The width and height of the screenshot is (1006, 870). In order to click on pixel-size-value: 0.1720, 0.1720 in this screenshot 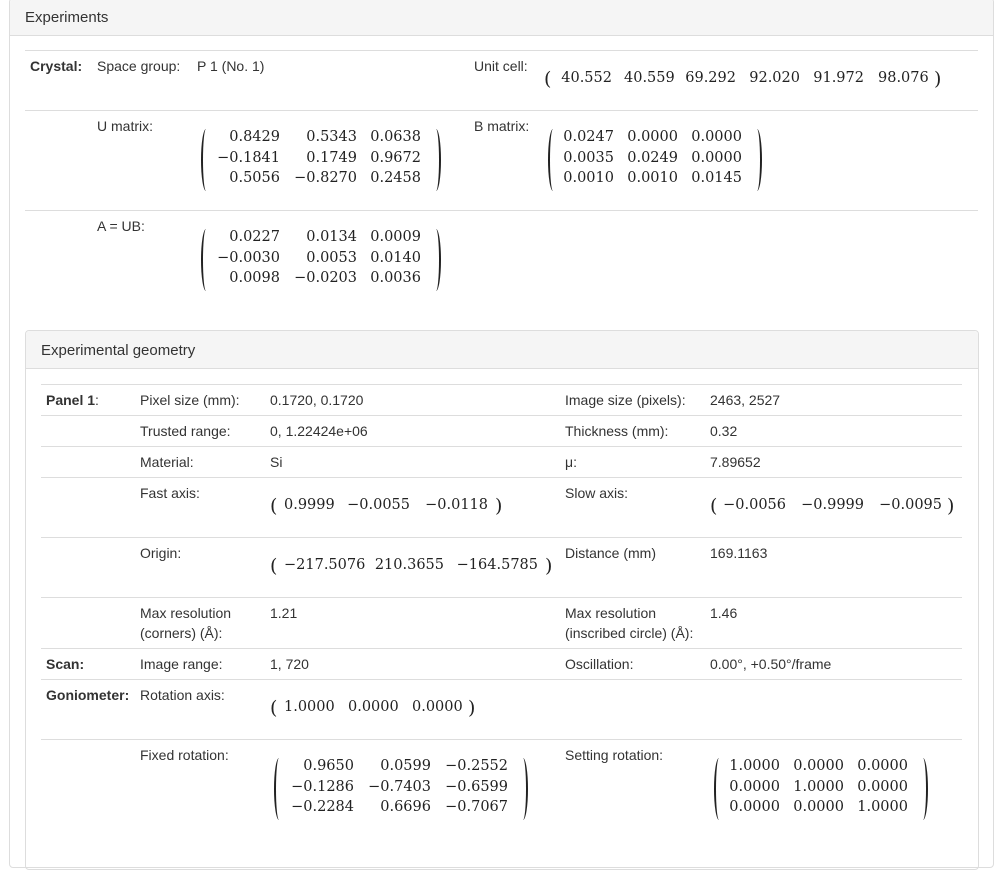, I will do `click(317, 400)`.